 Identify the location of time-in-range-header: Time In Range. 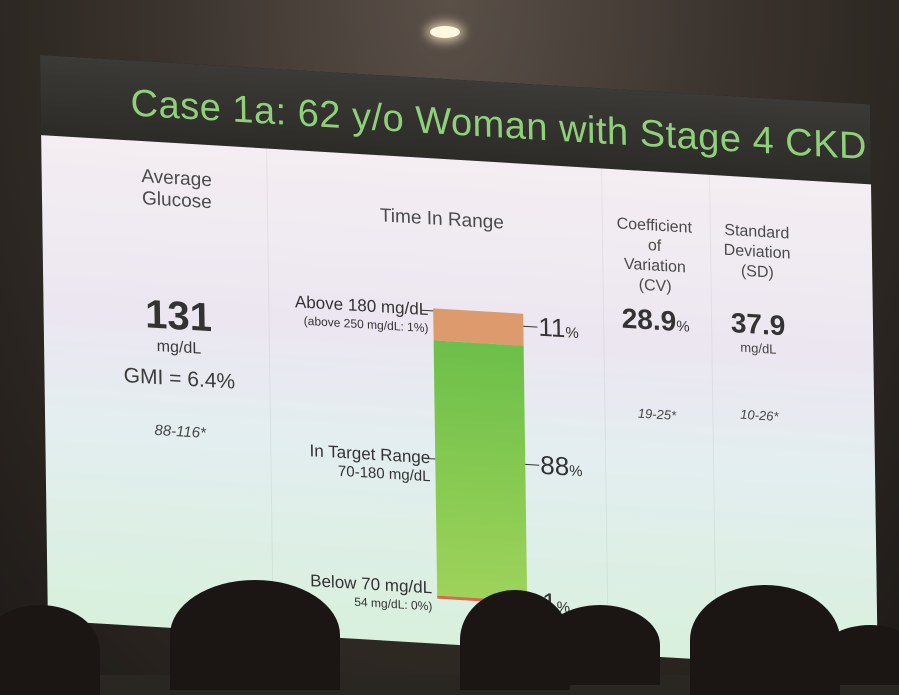
(442, 220).